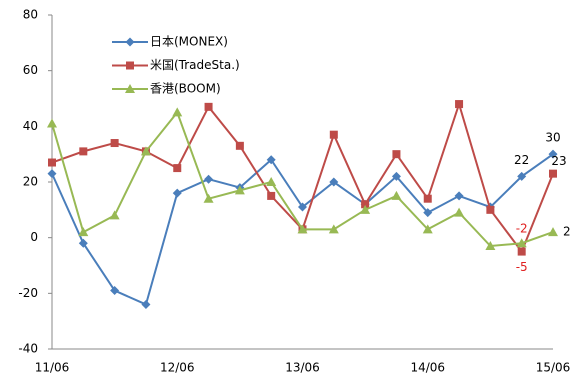 This screenshot has height=376, width=572. Describe the element at coordinates (521, 160) in the screenshot. I see `data-label: 22` at that location.